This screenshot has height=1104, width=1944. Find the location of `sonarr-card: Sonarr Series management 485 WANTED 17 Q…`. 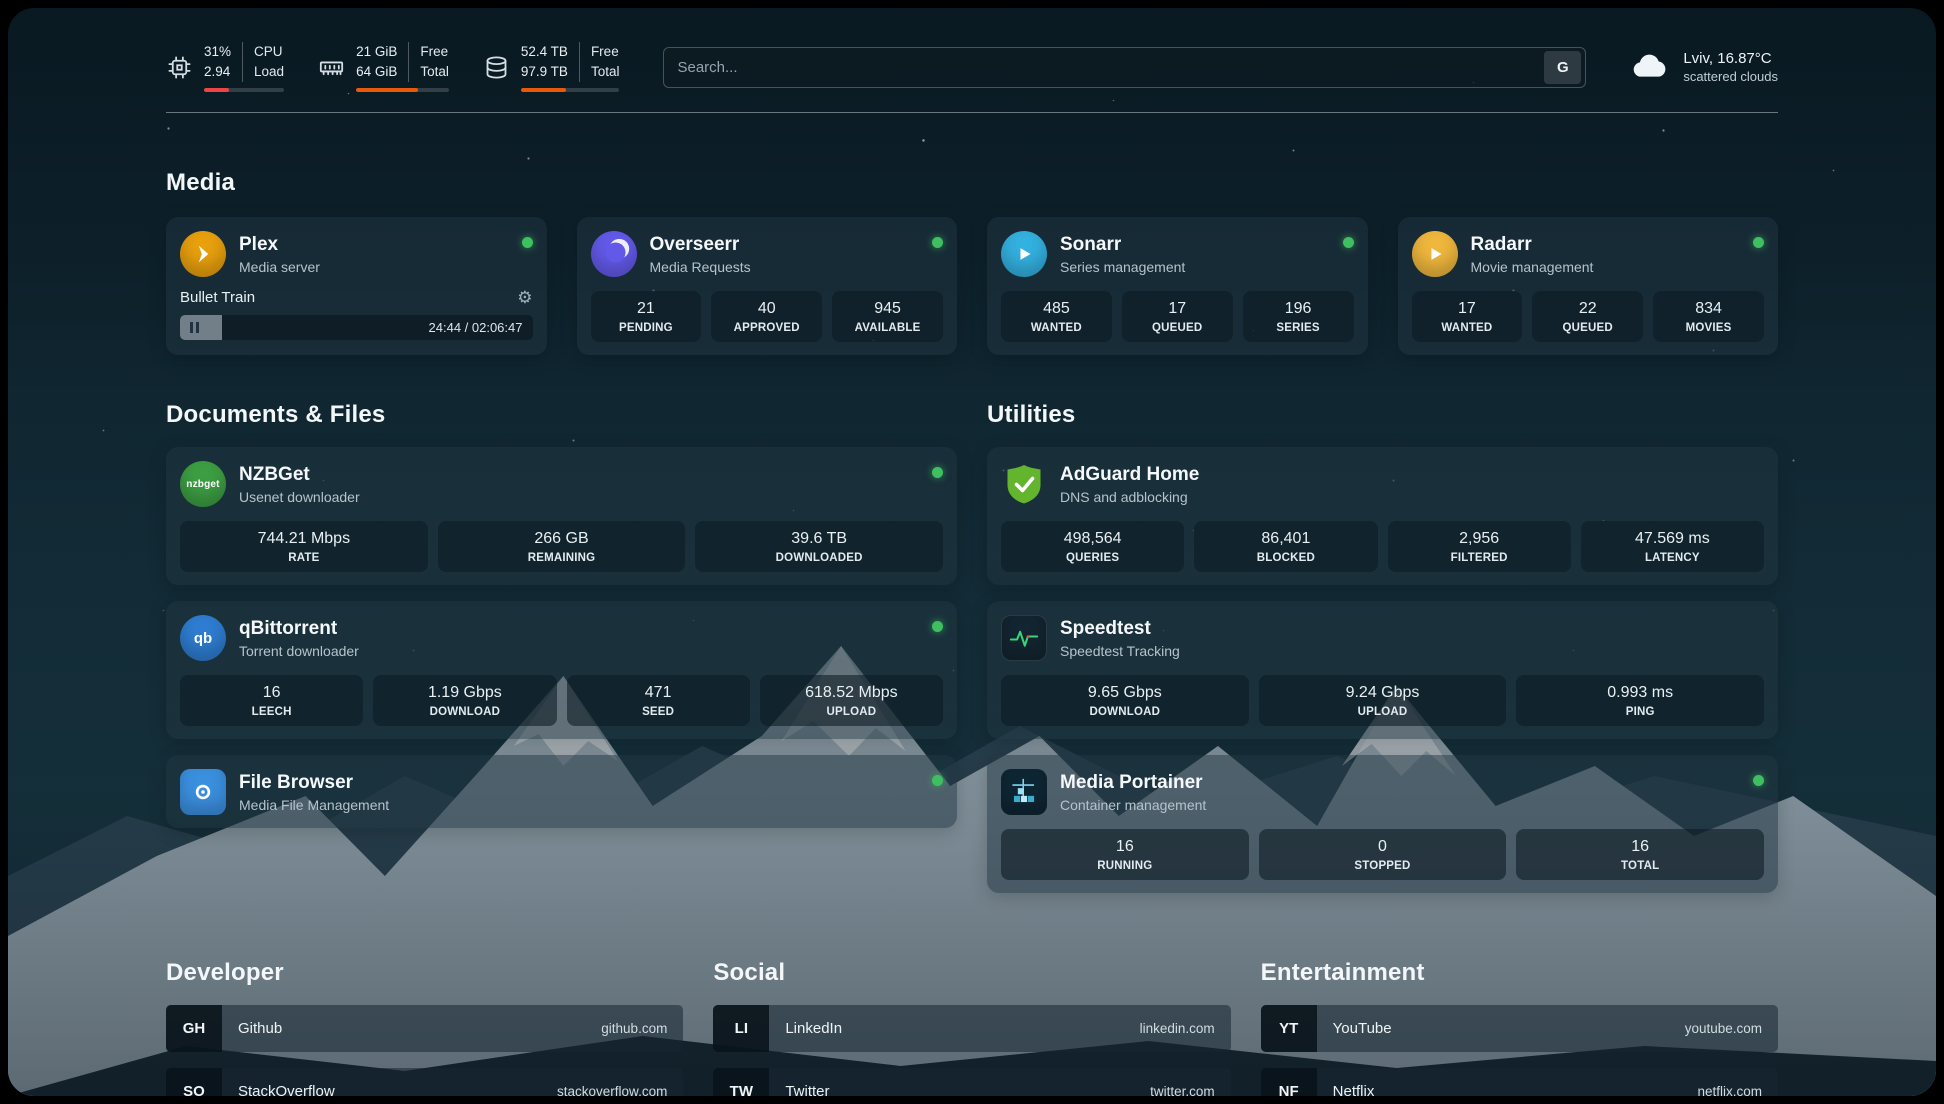

sonarr-card: Sonarr Series management 485 WANTED 17 Q… is located at coordinates (1177, 286).